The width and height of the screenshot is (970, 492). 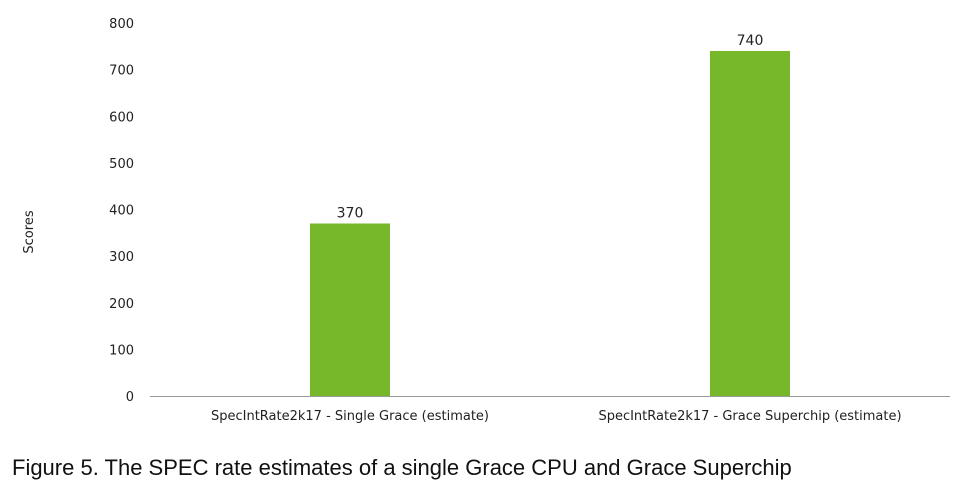 I want to click on y-tick-label: 0, so click(x=130, y=397).